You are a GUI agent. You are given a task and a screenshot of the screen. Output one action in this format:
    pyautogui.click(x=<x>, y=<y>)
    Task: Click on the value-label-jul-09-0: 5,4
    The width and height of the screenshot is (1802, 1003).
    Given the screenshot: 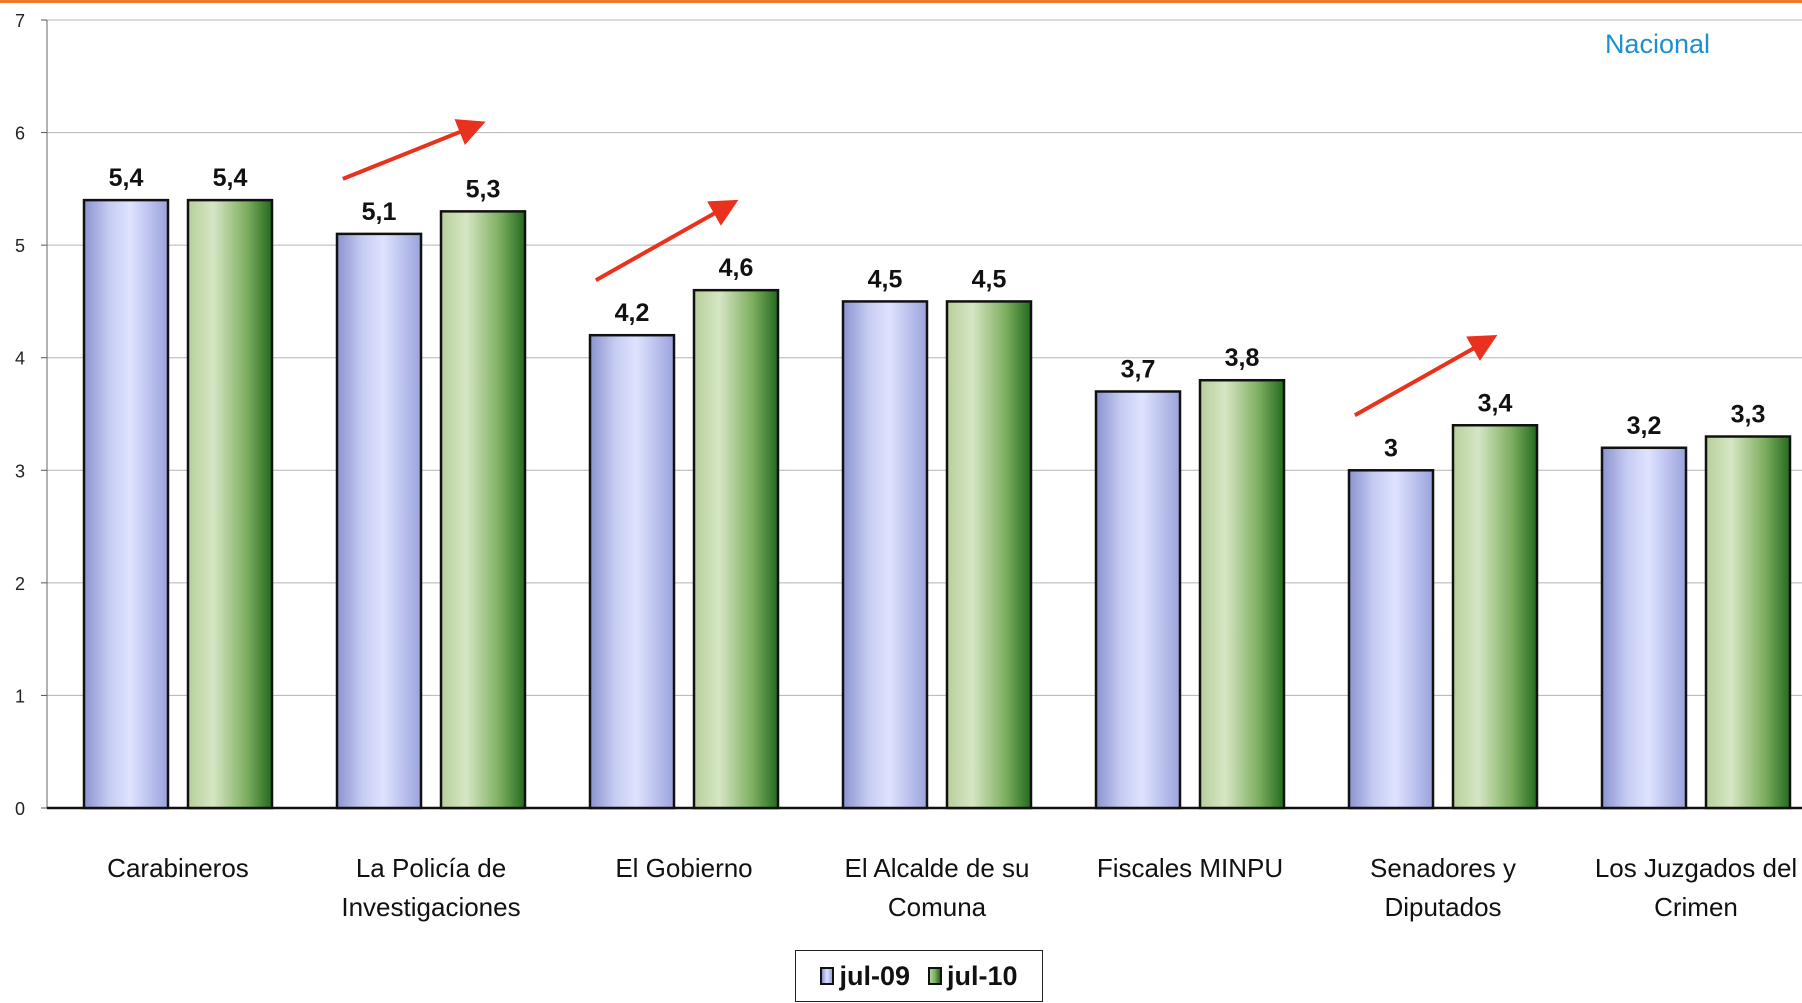 What is the action you would take?
    pyautogui.click(x=126, y=178)
    